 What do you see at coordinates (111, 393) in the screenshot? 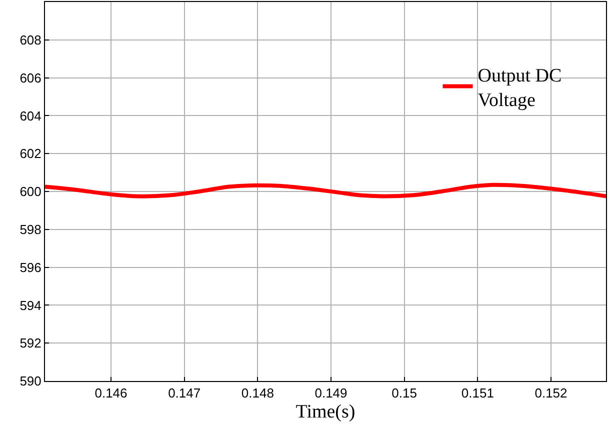
I see `x-tick-label: 0.146` at bounding box center [111, 393].